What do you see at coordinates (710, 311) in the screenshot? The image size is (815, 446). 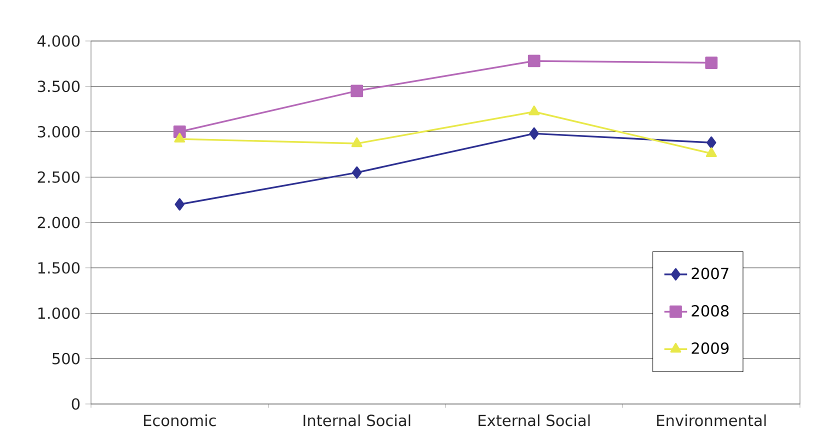 I see `legend-label: 2008` at bounding box center [710, 311].